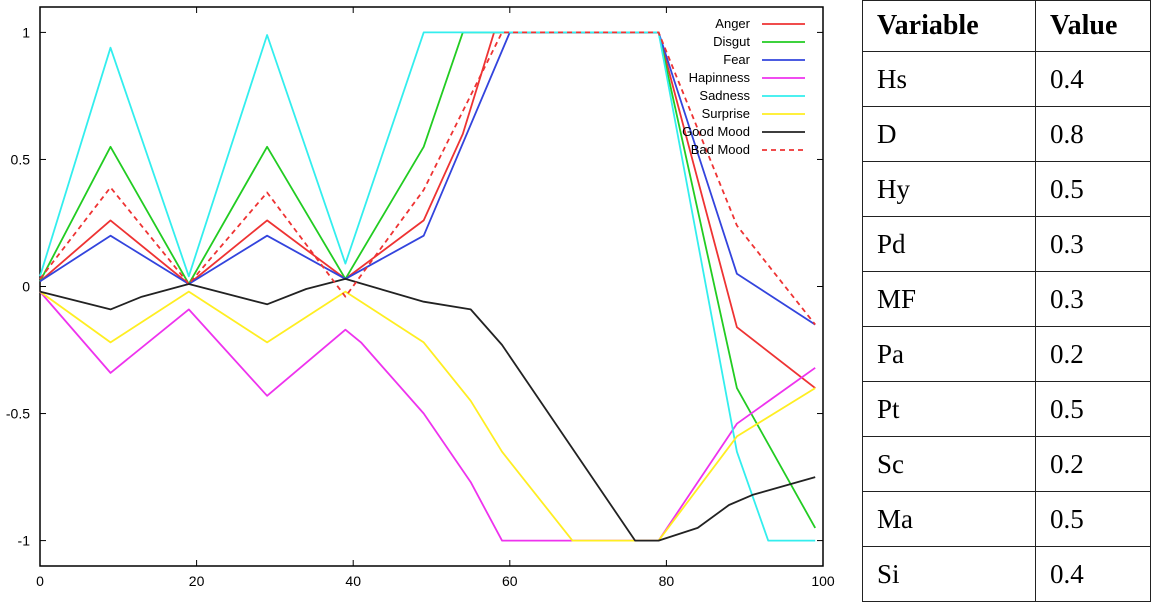 This screenshot has width=1152, height=607. What do you see at coordinates (736, 59) in the screenshot?
I see `legend-label: Fear` at bounding box center [736, 59].